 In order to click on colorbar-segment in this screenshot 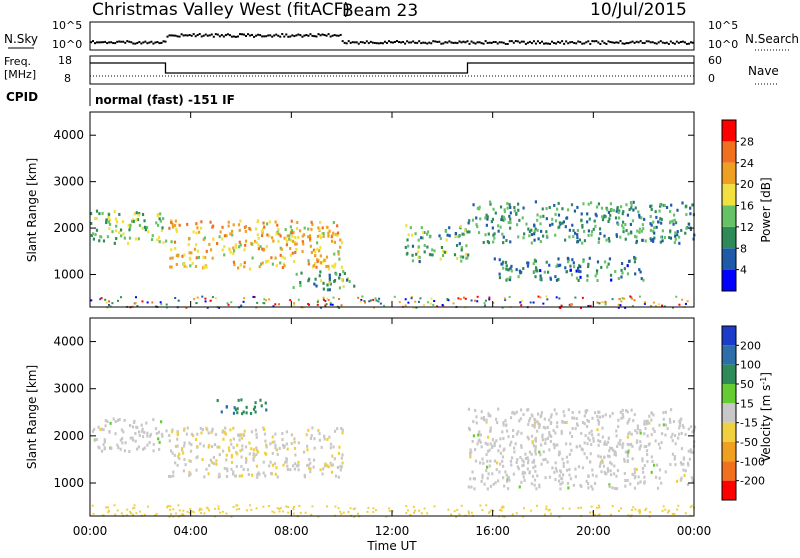, I will do `click(729, 490)`.